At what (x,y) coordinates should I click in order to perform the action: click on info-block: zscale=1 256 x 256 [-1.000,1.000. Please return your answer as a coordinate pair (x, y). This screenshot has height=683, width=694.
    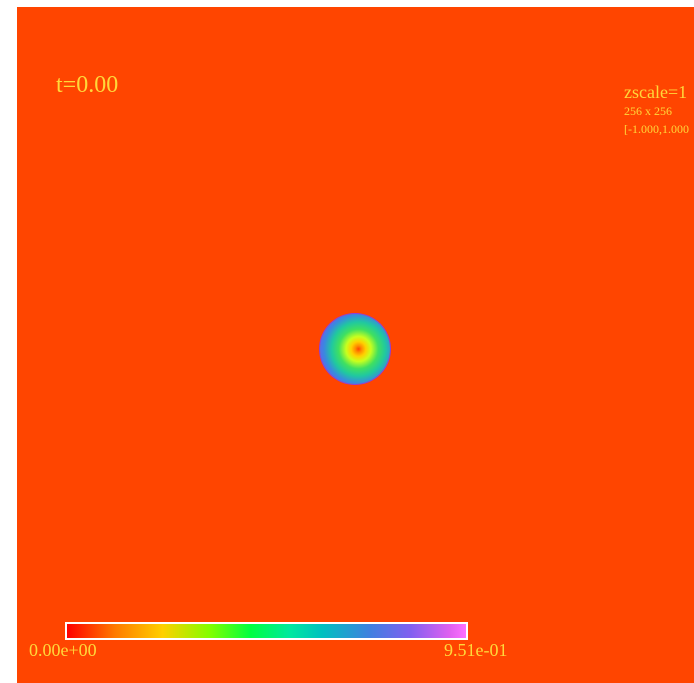
    Looking at the image, I should click on (656, 110).